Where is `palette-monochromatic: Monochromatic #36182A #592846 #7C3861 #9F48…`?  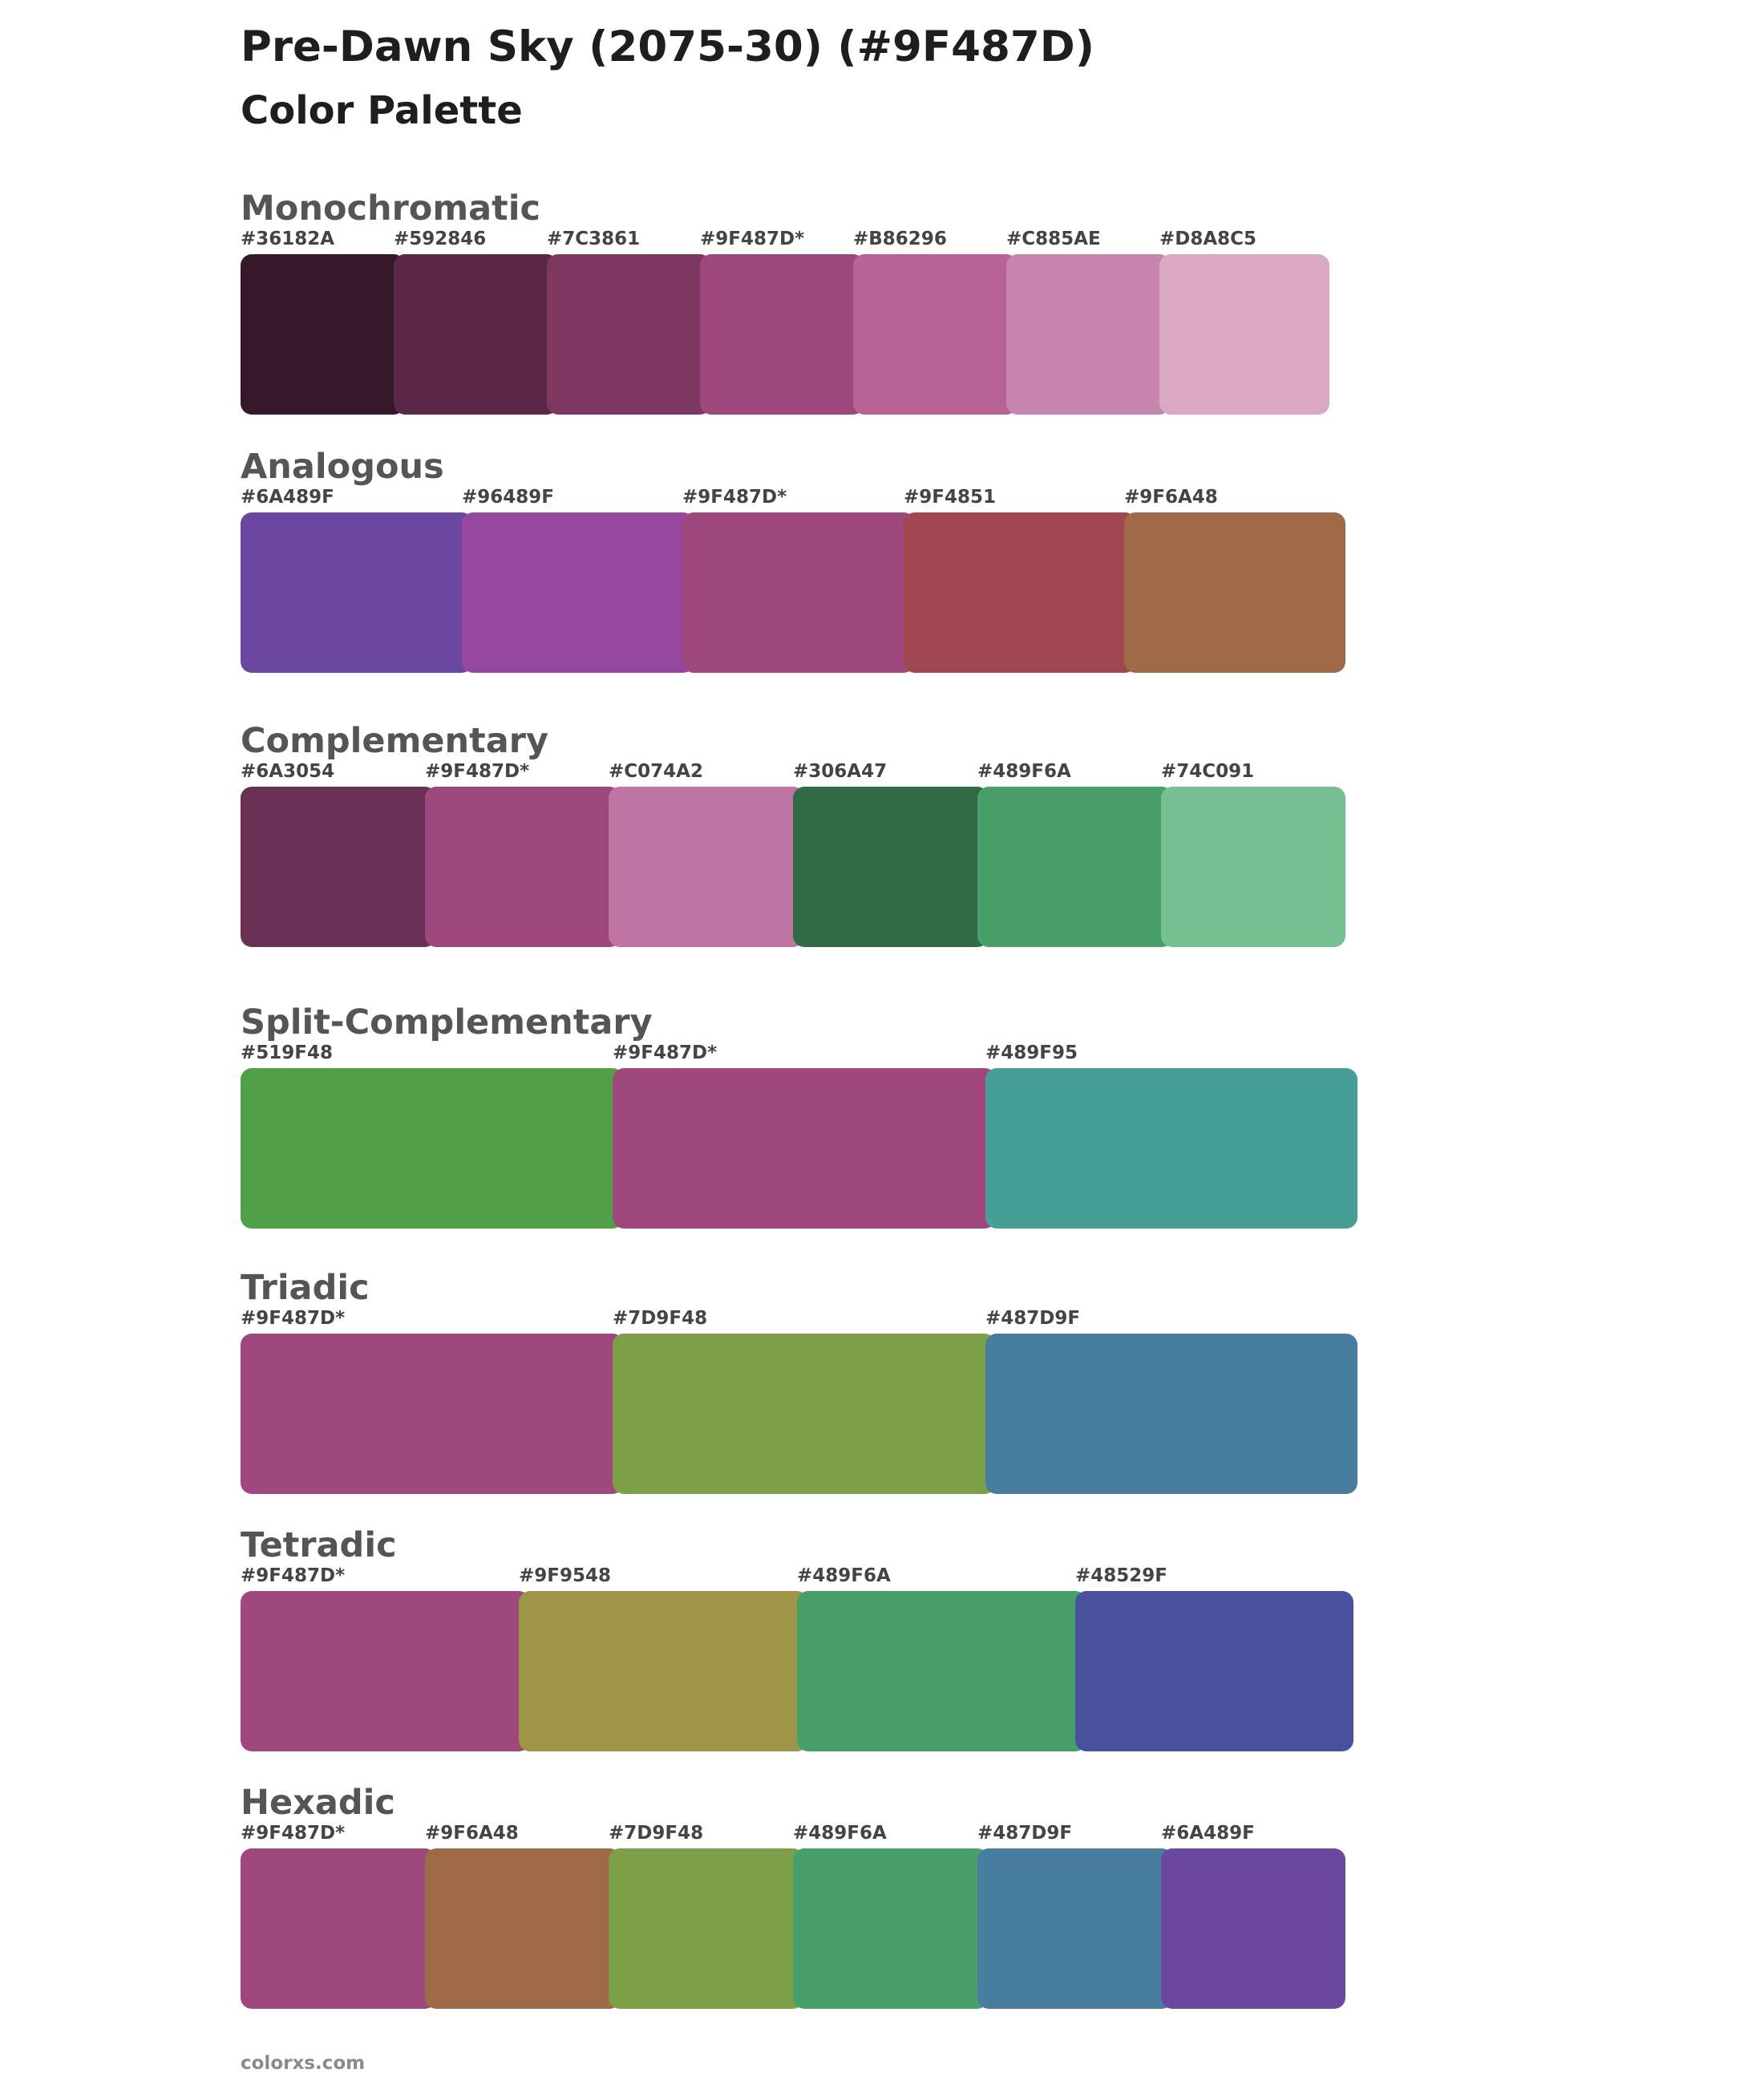
palette-monochromatic: Monochromatic #36182A #592846 #7C3861 #9F48… is located at coordinates (785, 301).